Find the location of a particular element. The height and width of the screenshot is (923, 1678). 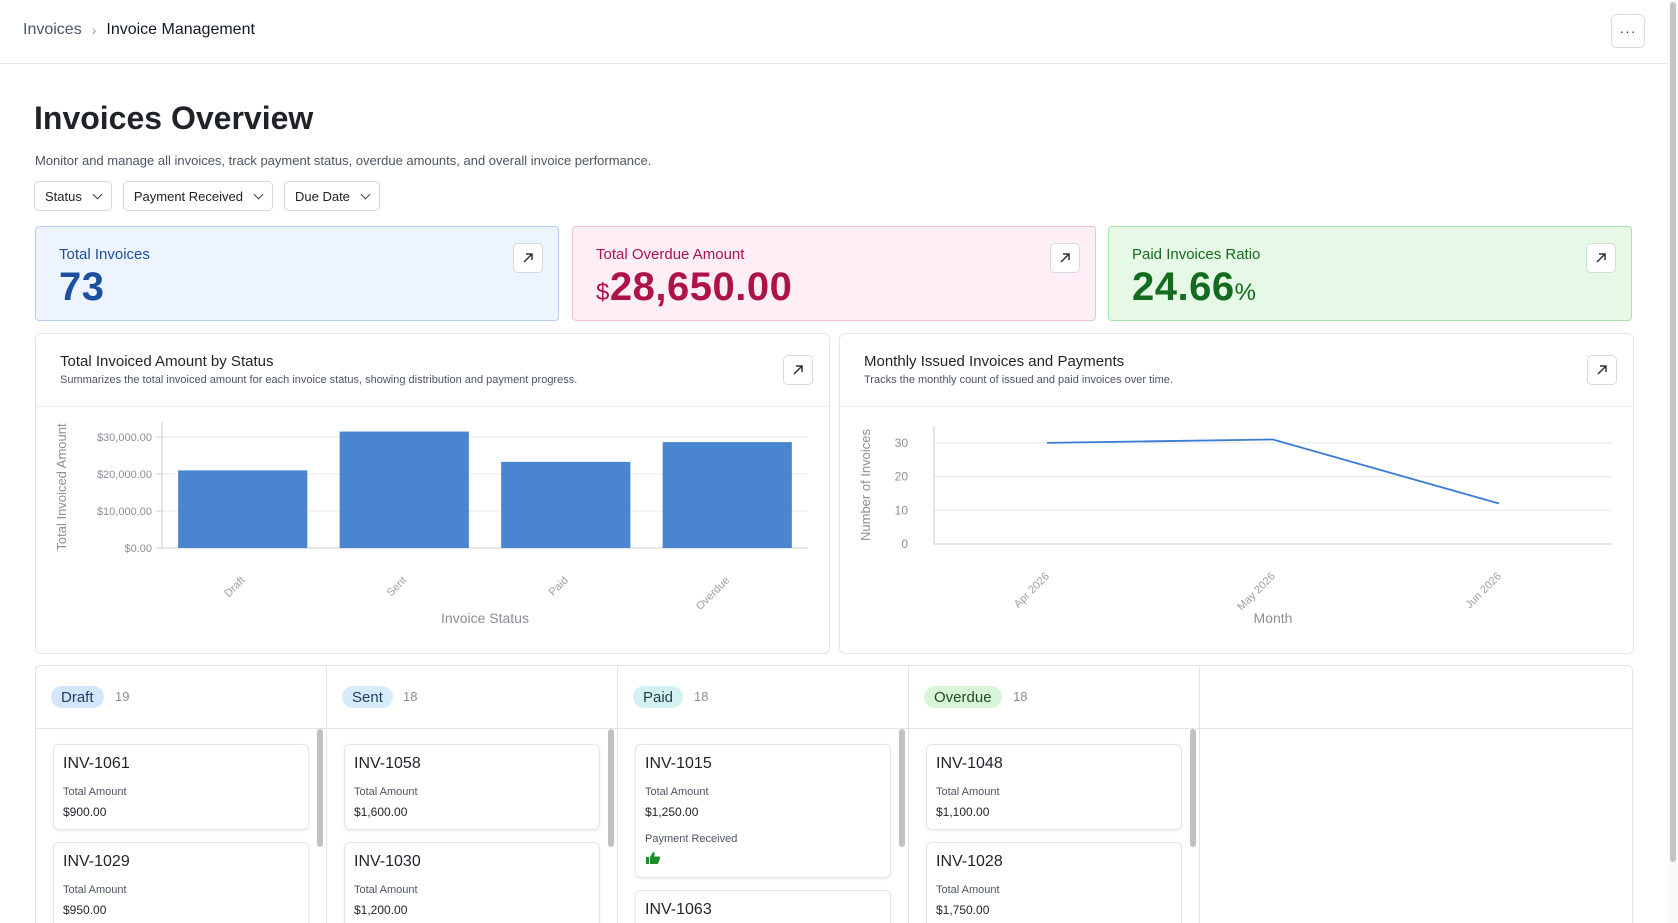

status-filter: Status is located at coordinates (73, 196).